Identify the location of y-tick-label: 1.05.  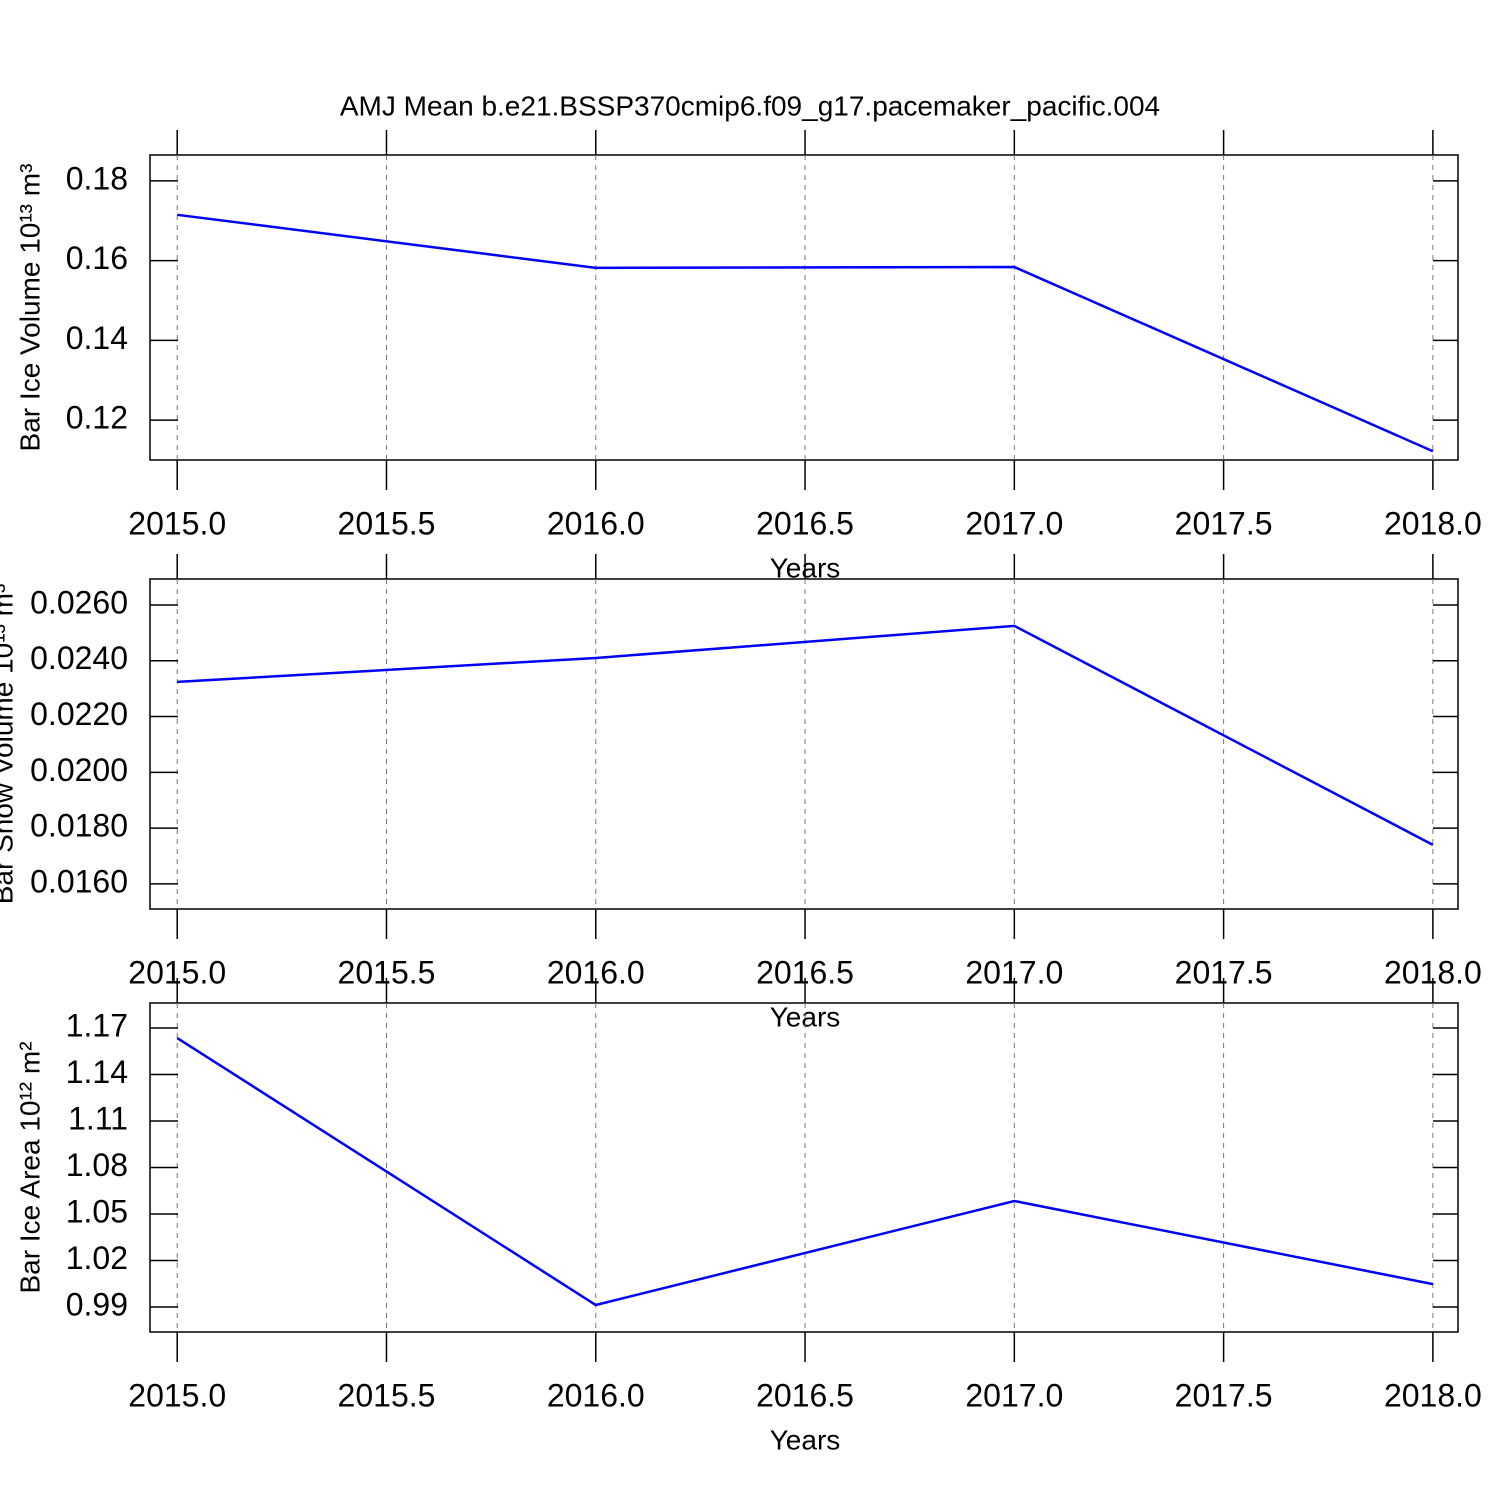
(97, 1211).